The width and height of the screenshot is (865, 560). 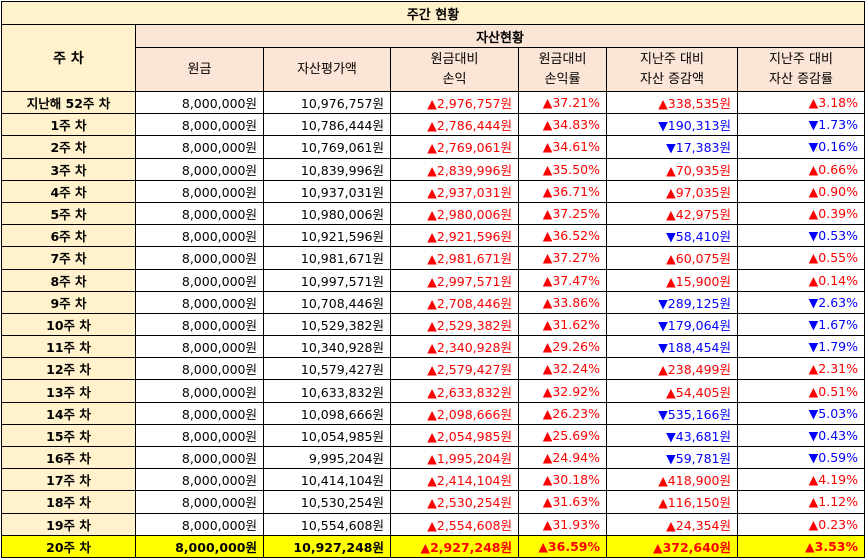 I want to click on weekly-change-header: 지난주 대비 자산 증감액, so click(x=672, y=69).